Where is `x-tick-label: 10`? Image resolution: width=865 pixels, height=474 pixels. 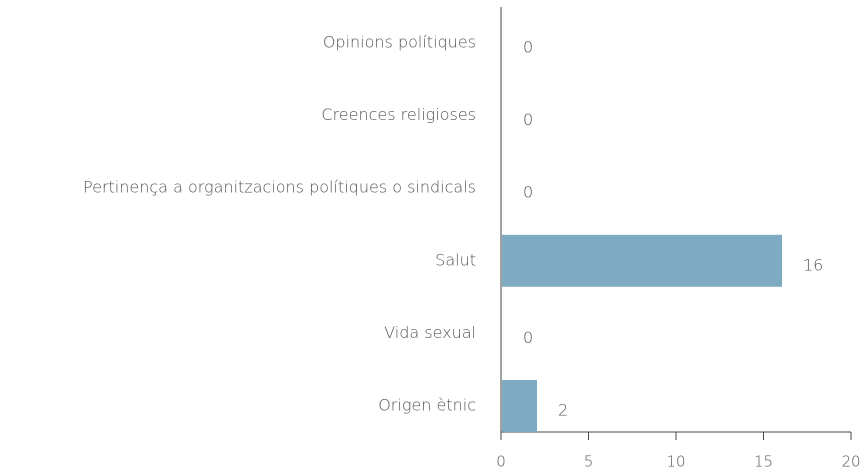 x-tick-label: 10 is located at coordinates (675, 462).